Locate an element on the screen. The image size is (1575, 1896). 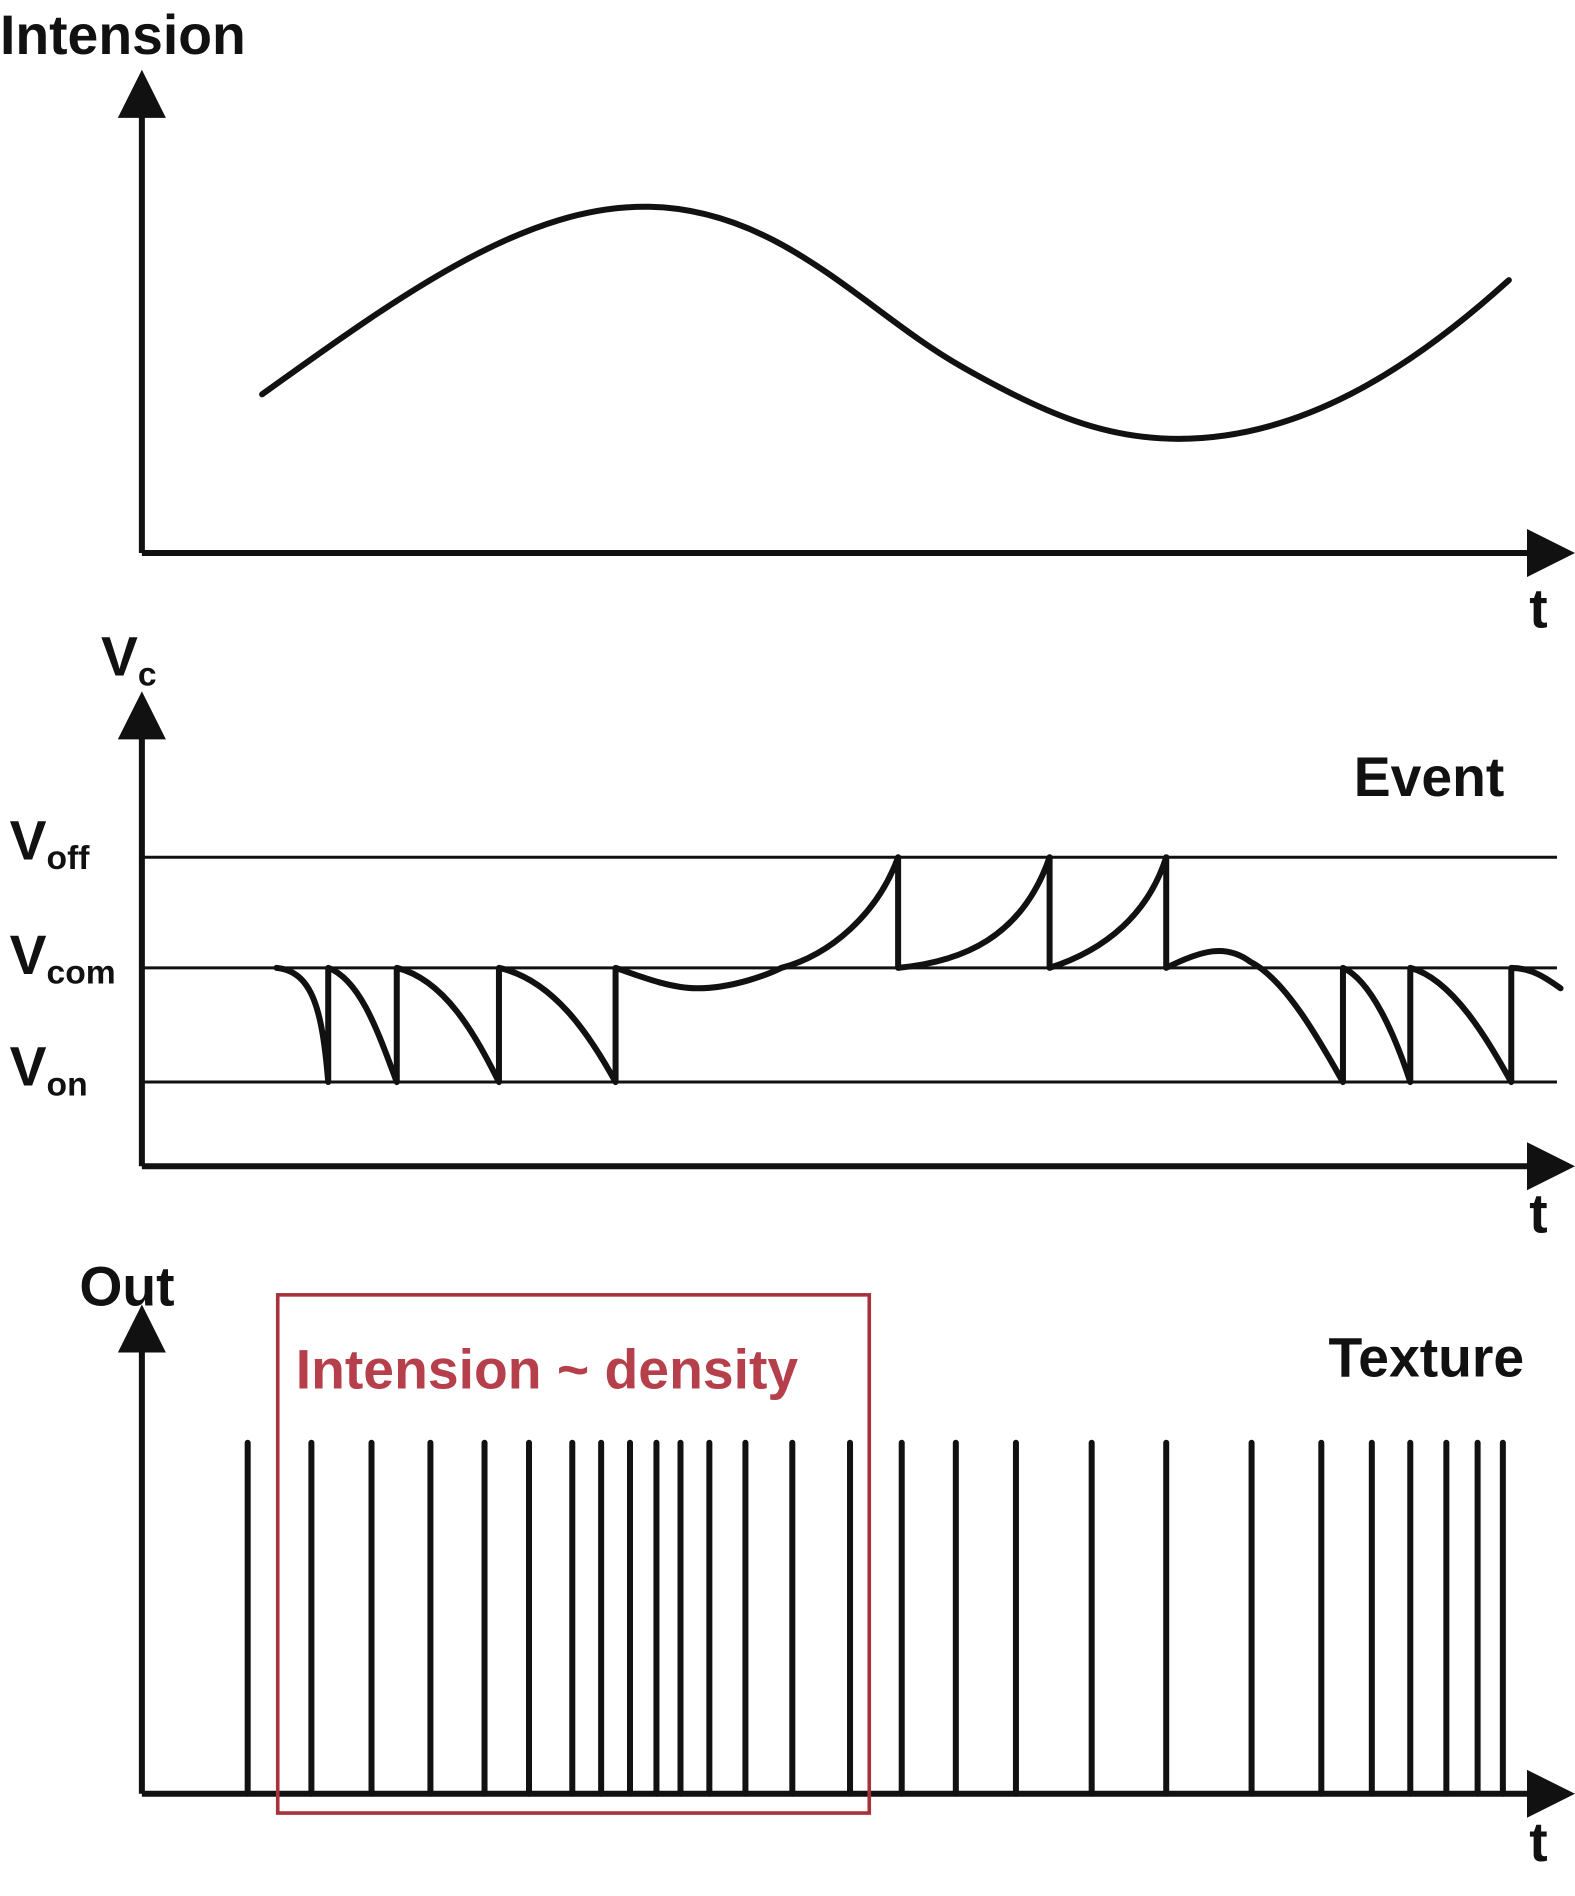
y-label-sub: c is located at coordinates (147, 674).